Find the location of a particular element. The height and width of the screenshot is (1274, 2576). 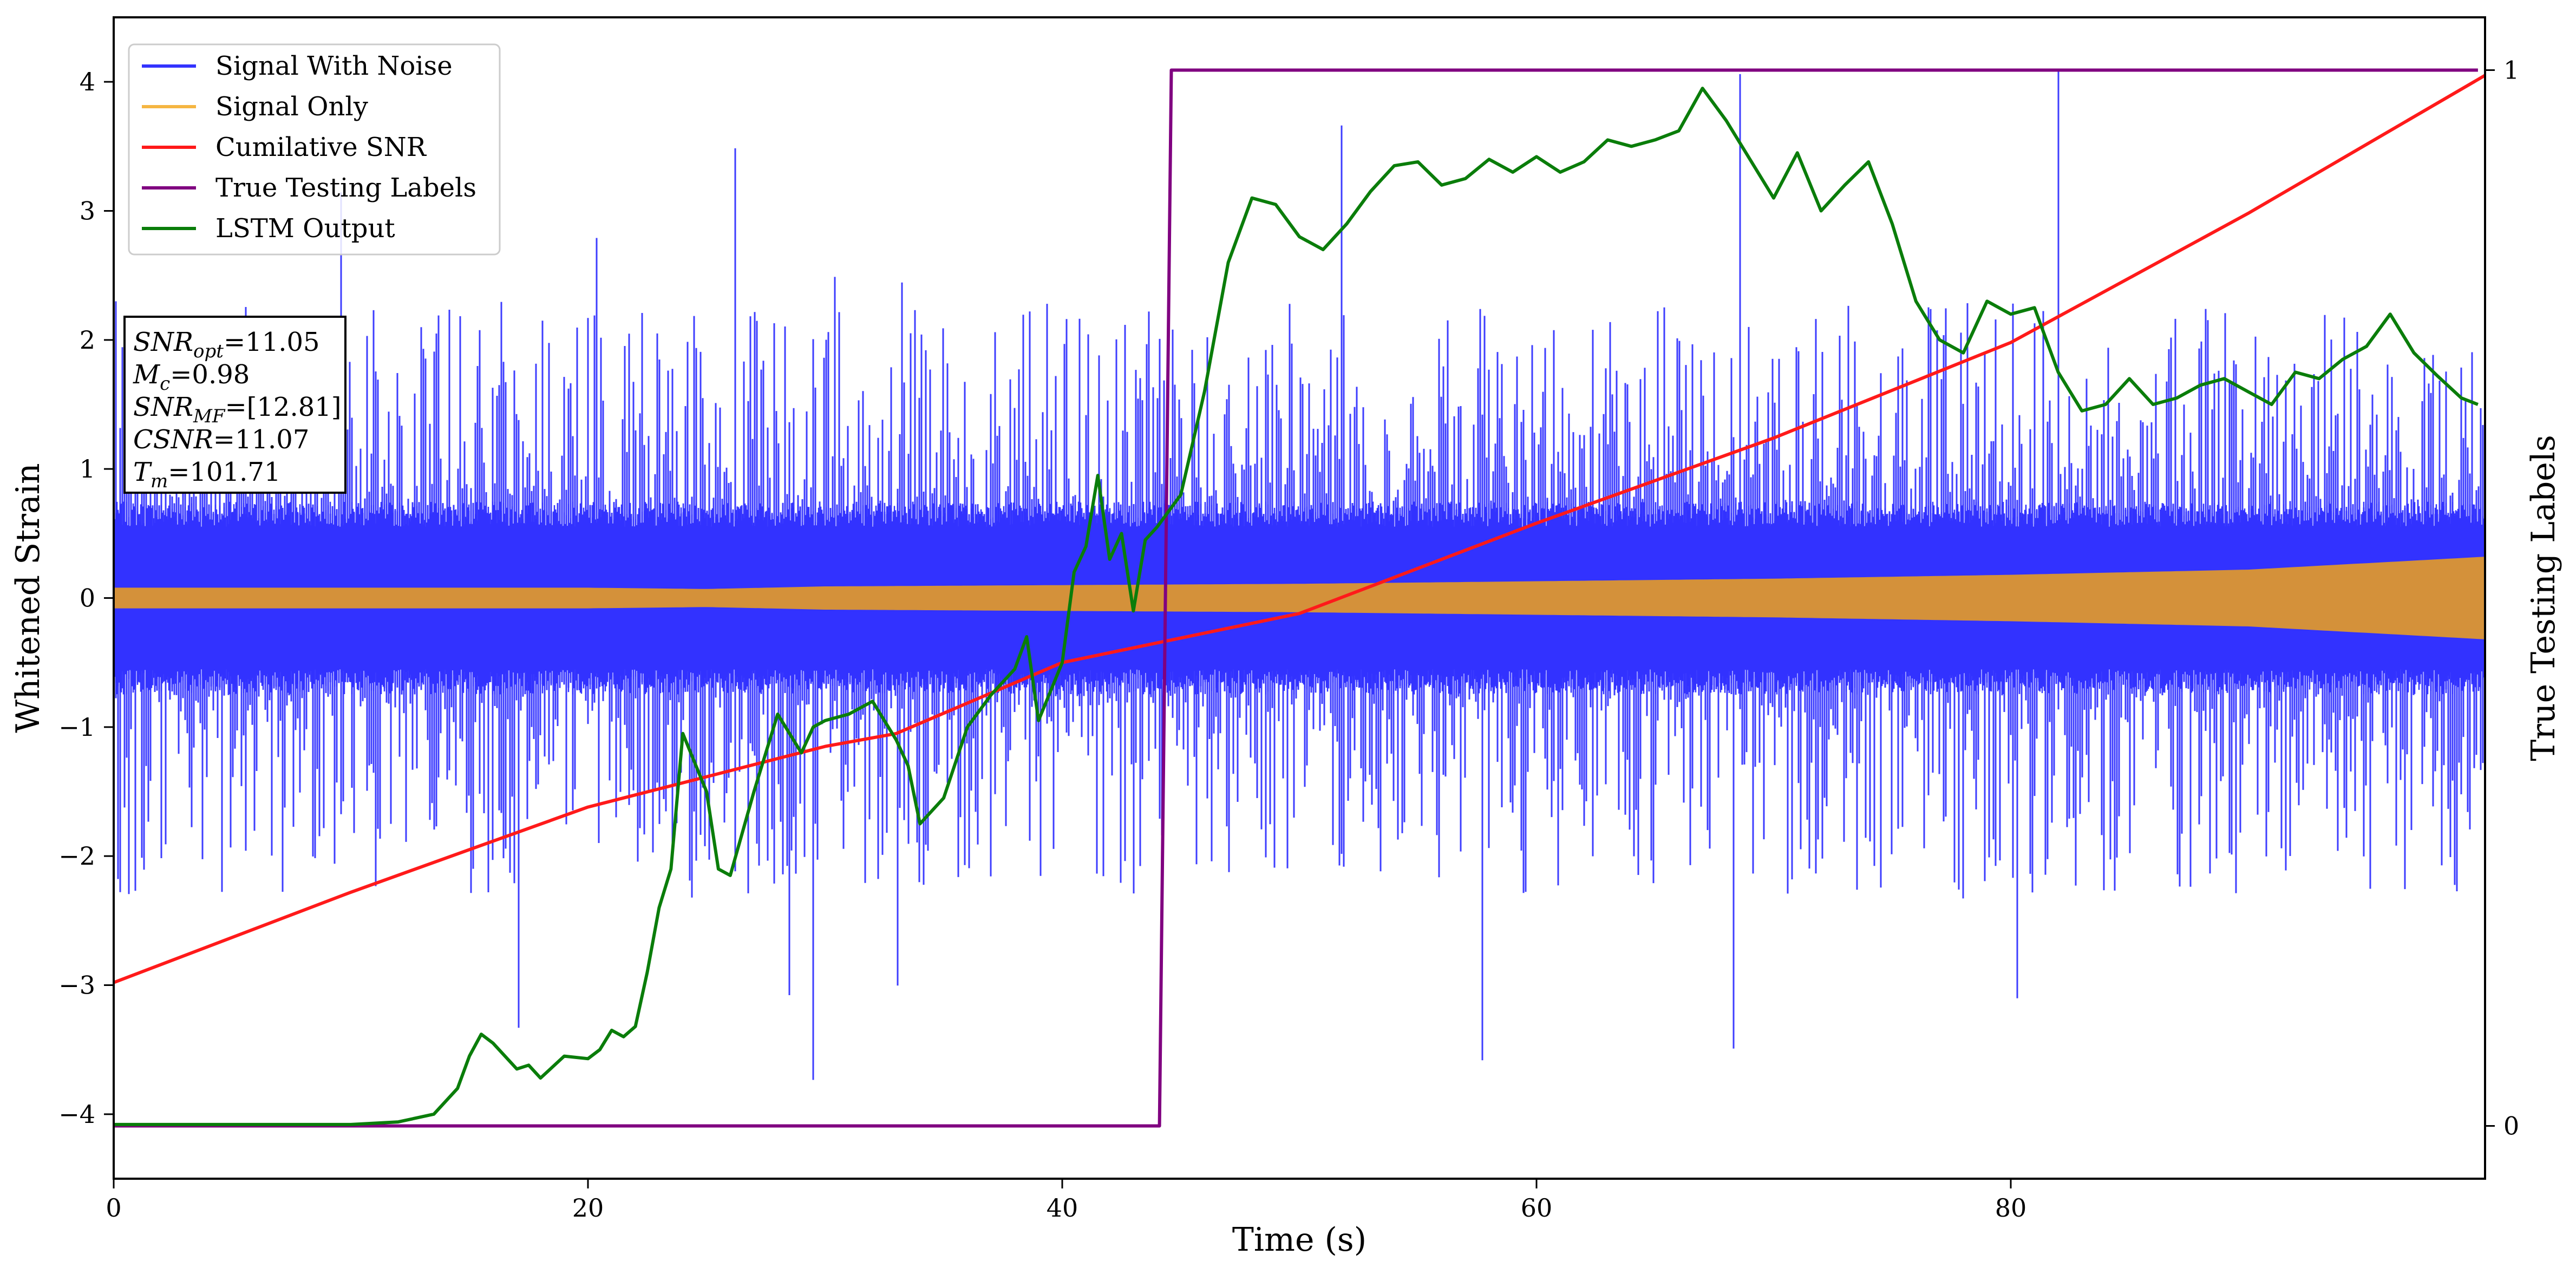

annotation-frame is located at coordinates (235, 405).